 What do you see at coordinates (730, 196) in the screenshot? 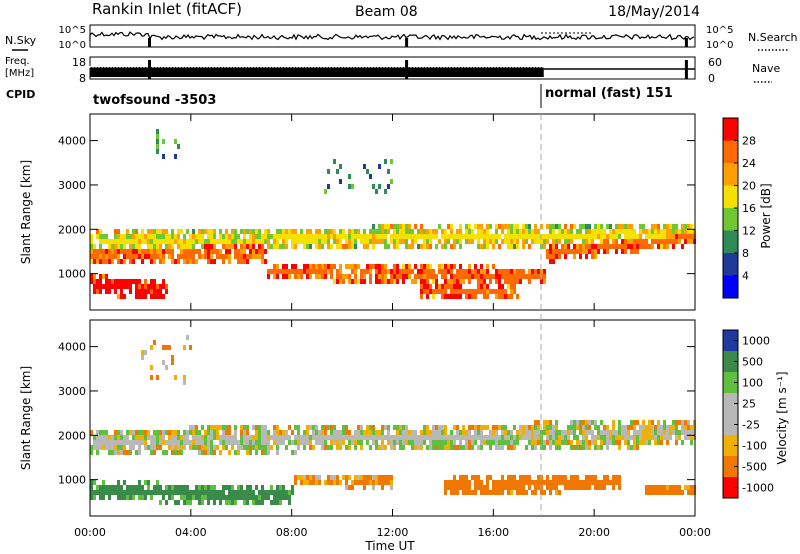
I see `power-colorbar-swatch` at bounding box center [730, 196].